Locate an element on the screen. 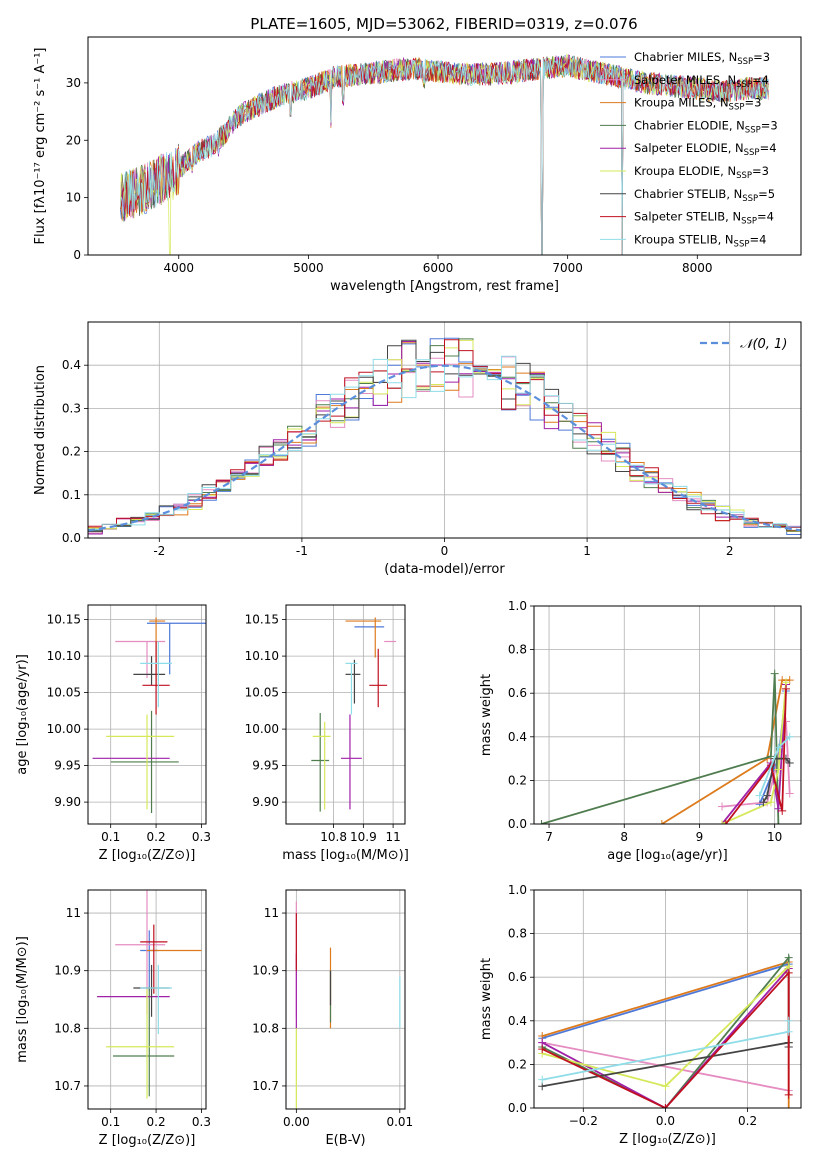  legend-label: Chabrier MILES, NSSP=3 is located at coordinates (702, 58).